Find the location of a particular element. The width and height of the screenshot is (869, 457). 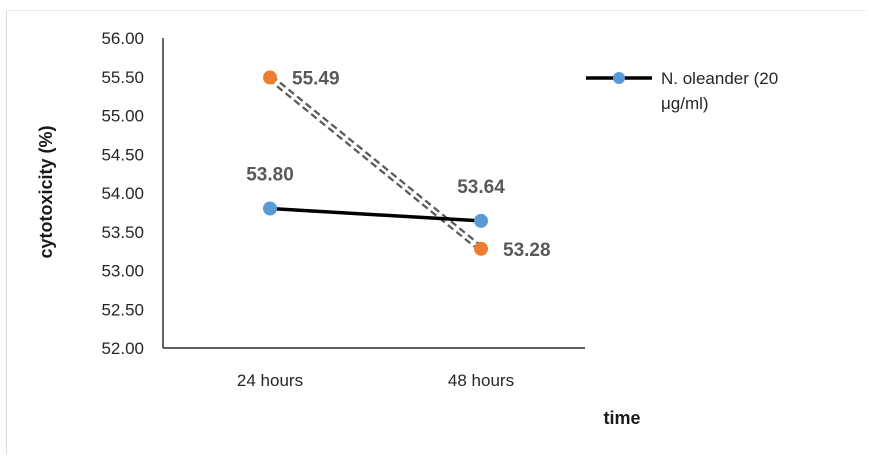

data-label: 53.64 is located at coordinates (481, 187).